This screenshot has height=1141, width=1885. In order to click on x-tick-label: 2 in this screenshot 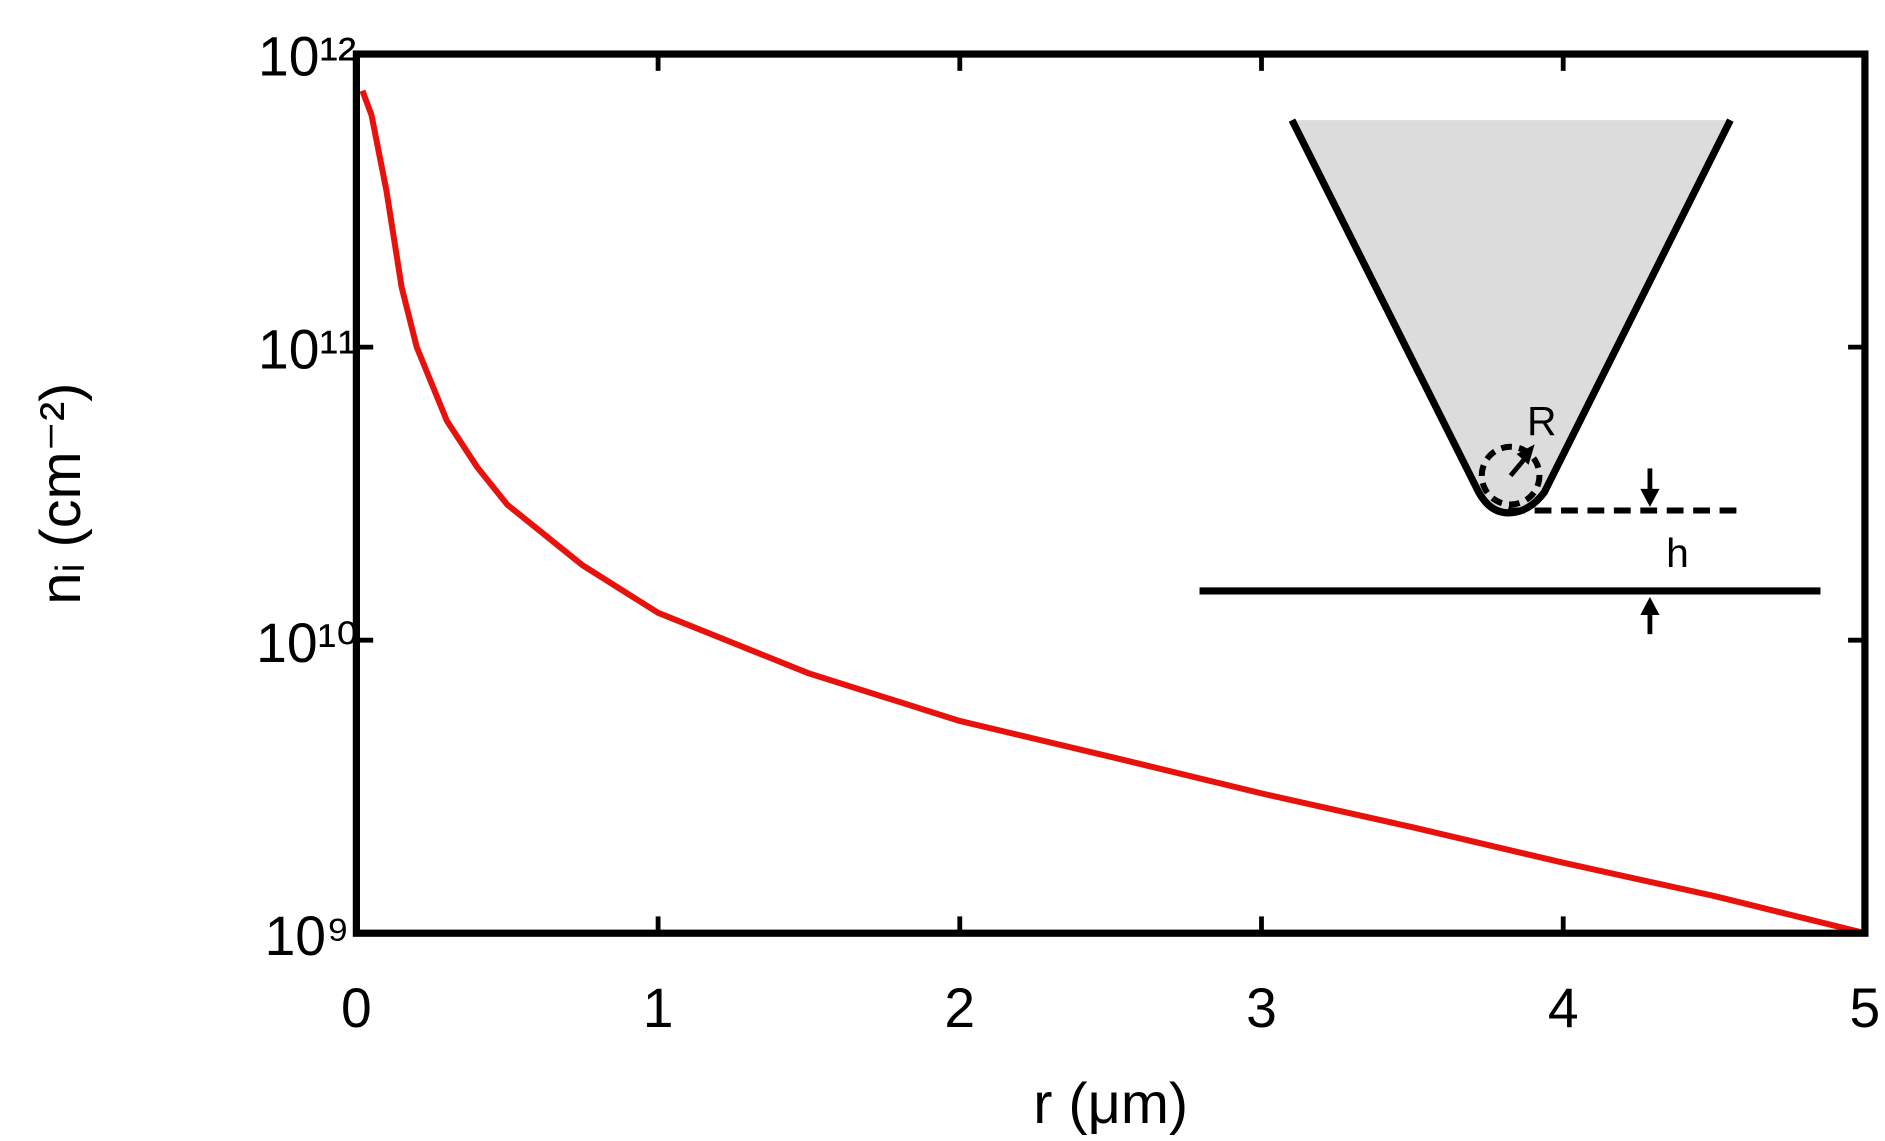, I will do `click(959, 1008)`.